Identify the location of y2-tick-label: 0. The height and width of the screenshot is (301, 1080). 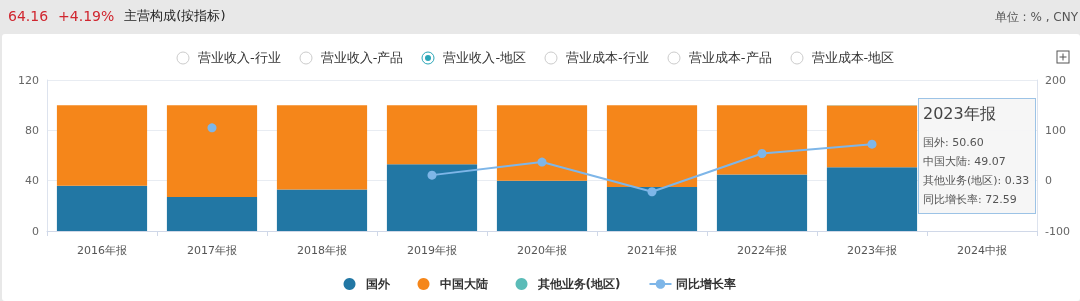
(1048, 181).